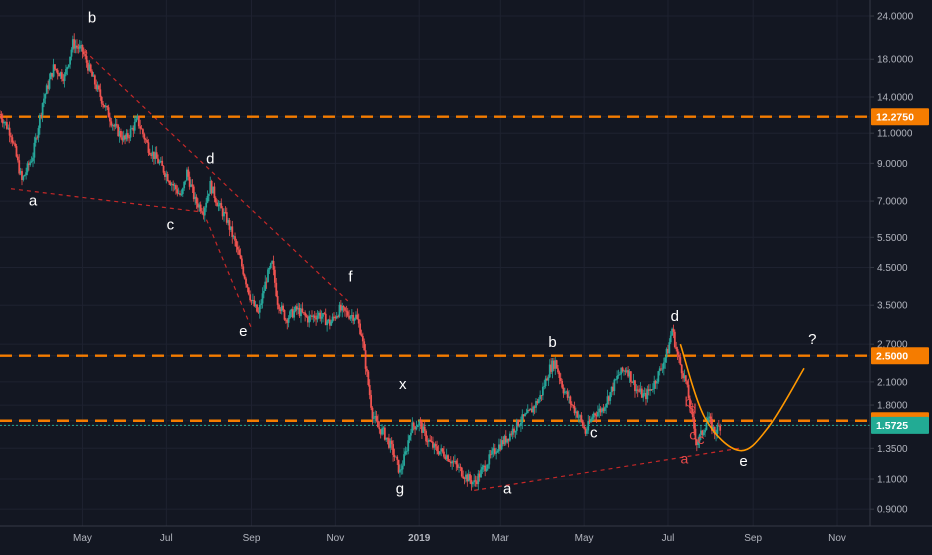 Image resolution: width=932 pixels, height=555 pixels. I want to click on wave-label: g, so click(400, 488).